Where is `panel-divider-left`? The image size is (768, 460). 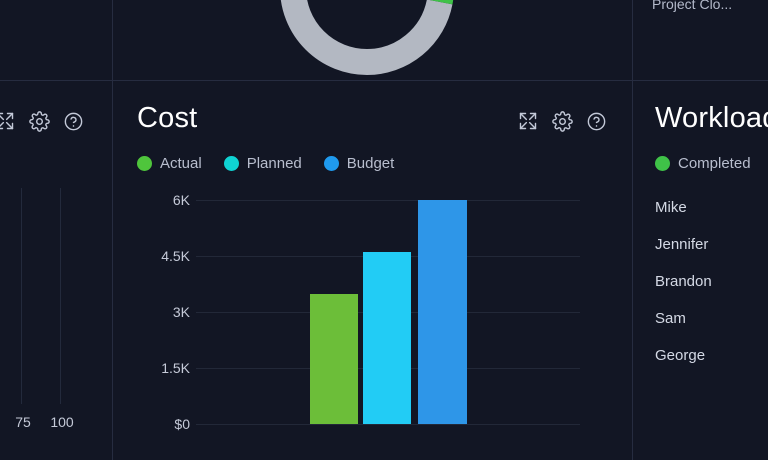 panel-divider-left is located at coordinates (112, 230).